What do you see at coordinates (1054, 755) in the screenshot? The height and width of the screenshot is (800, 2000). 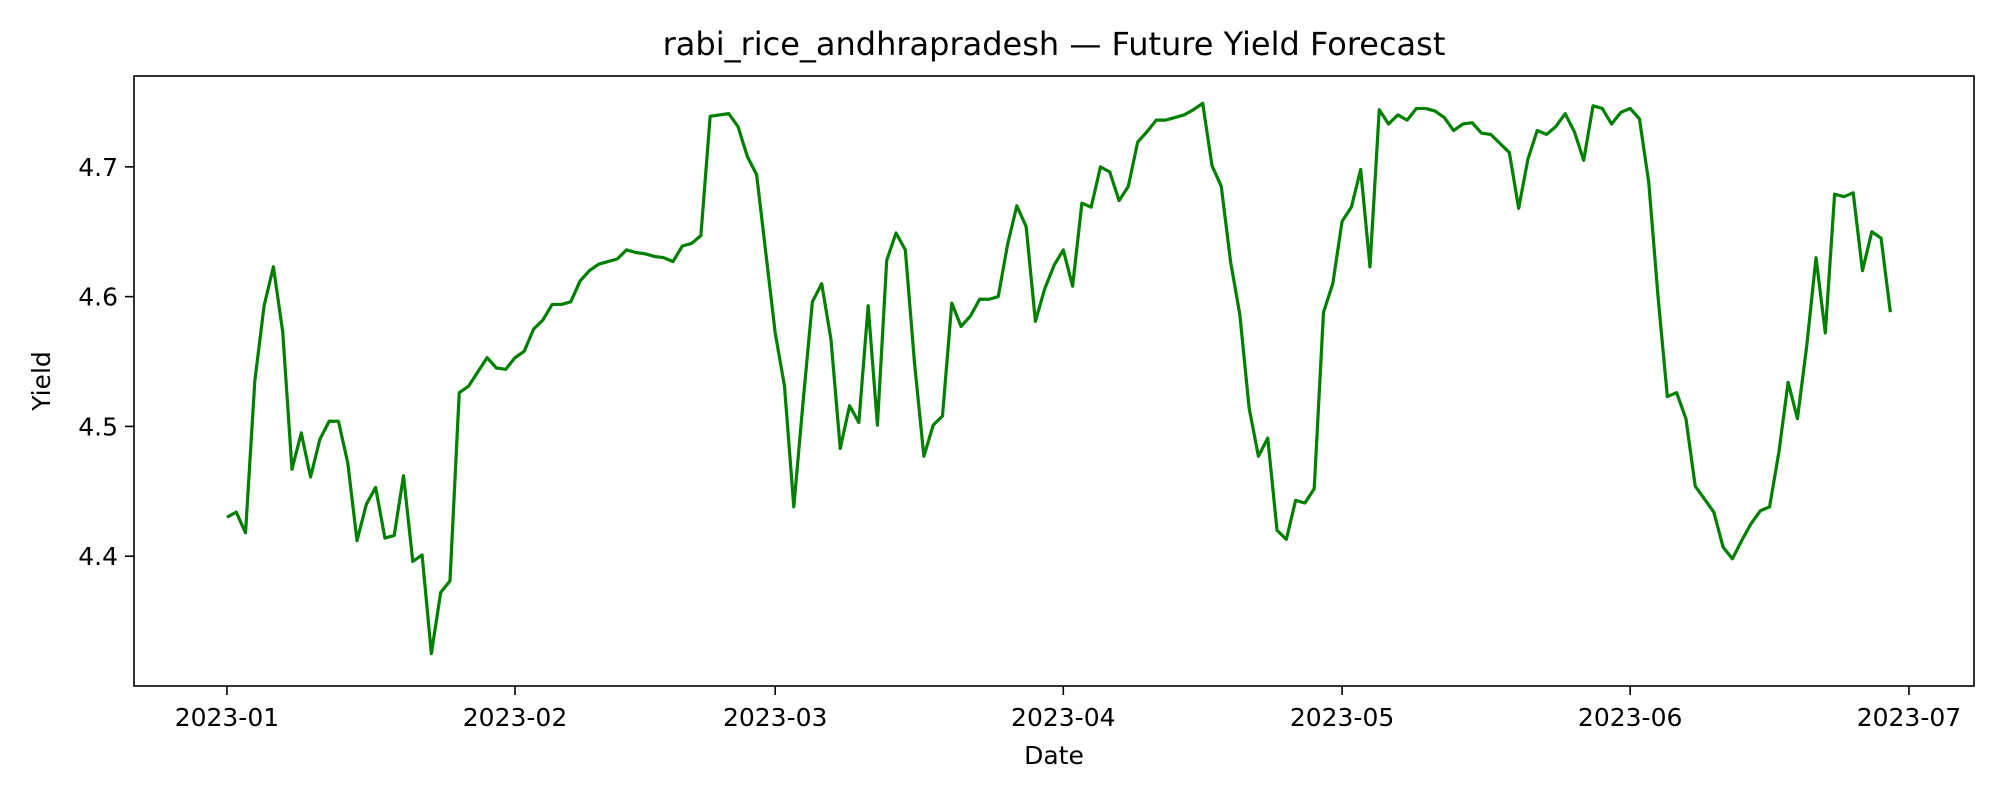 I see `x-axis-label: Date` at bounding box center [1054, 755].